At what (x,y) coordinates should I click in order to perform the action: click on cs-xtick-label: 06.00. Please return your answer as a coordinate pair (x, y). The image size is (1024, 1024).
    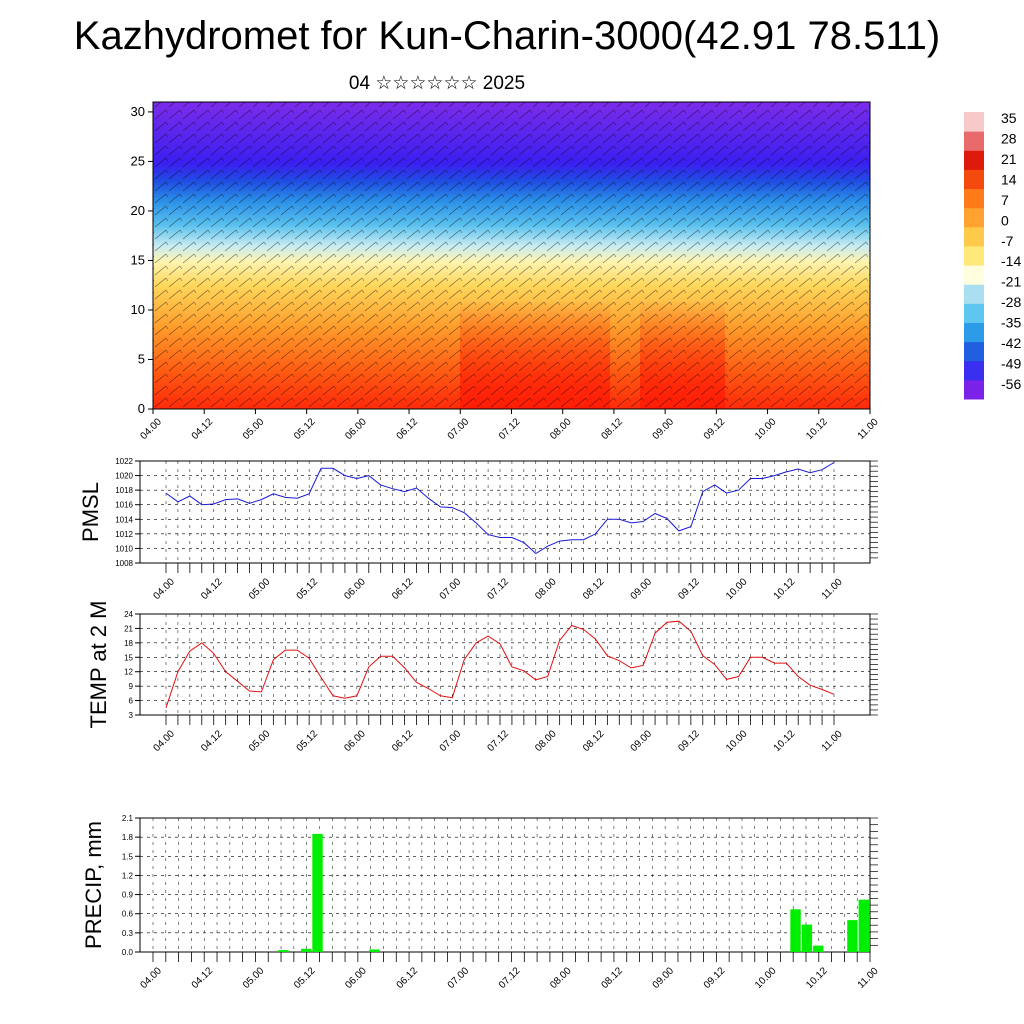
    Looking at the image, I should click on (356, 429).